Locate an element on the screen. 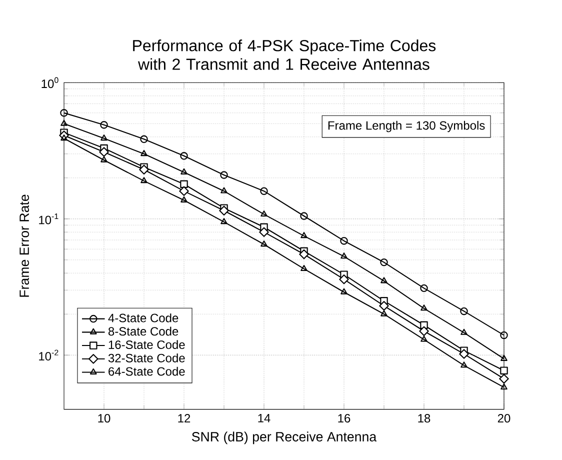 This screenshot has height=460, width=562. x-tick-label: 16 is located at coordinates (344, 418).